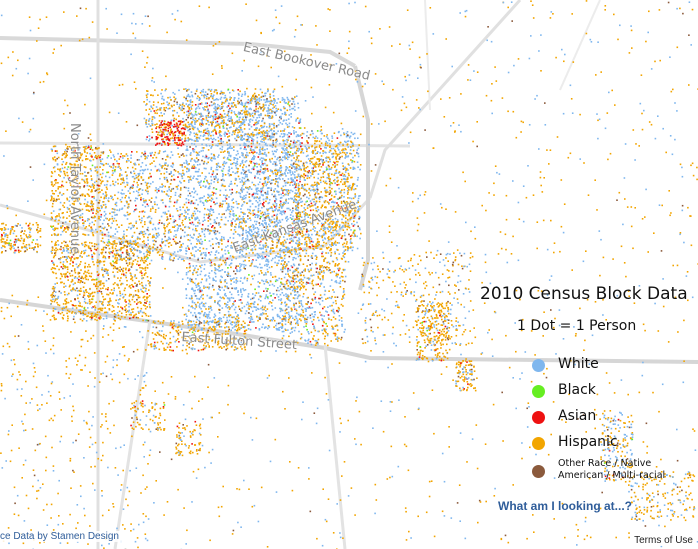 This screenshot has height=549, width=698. I want to click on street-label-taylor: North Taylor Avenue, so click(74, 189).